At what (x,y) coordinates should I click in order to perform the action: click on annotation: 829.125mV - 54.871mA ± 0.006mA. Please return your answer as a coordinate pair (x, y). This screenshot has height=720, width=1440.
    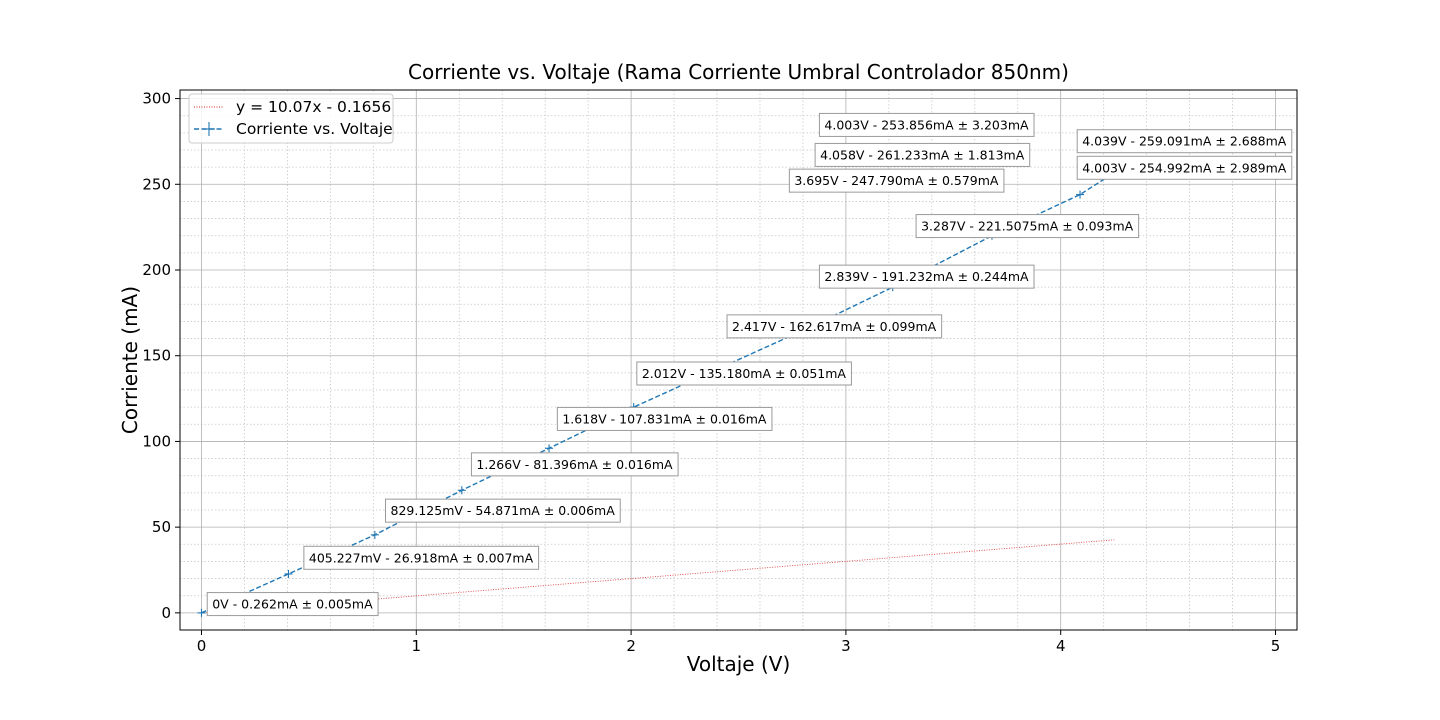
    Looking at the image, I should click on (503, 510).